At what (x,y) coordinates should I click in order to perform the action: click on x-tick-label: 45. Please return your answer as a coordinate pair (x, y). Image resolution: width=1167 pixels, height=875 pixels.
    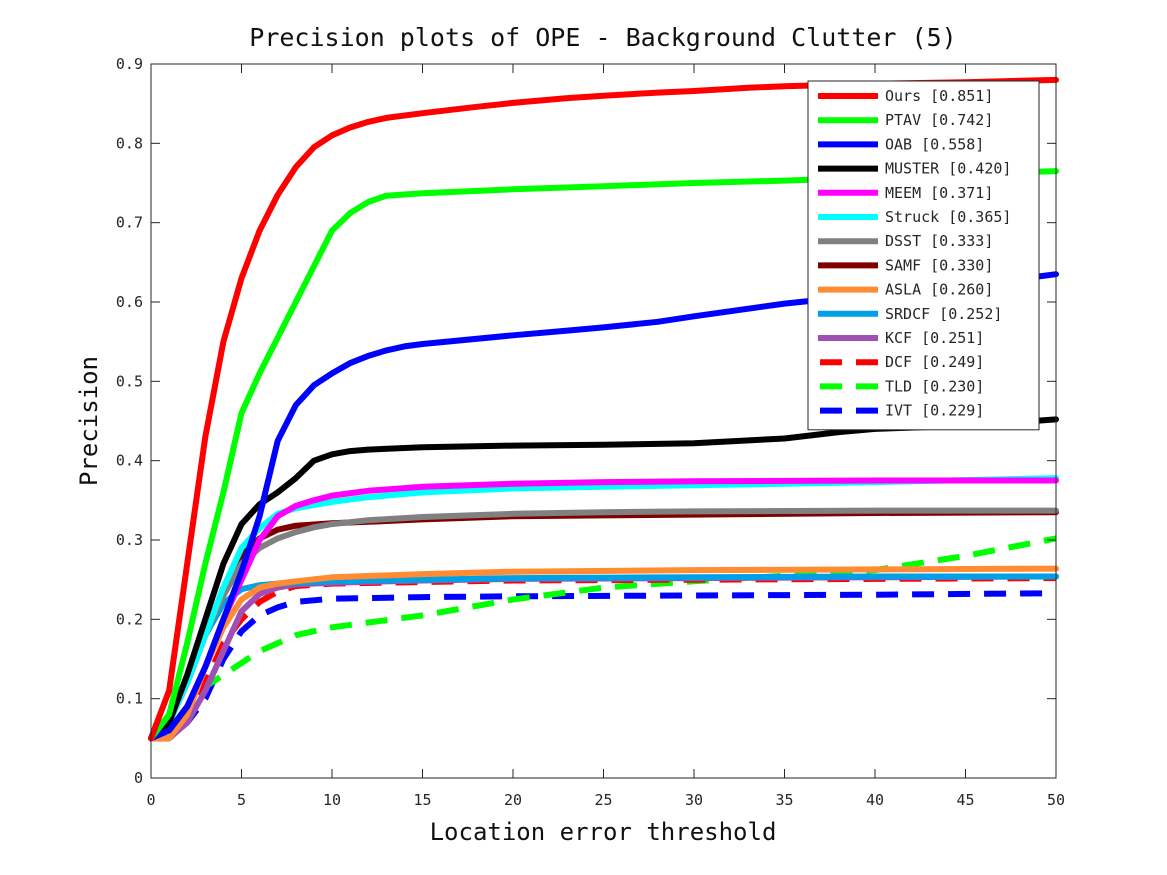
    Looking at the image, I should click on (965, 800).